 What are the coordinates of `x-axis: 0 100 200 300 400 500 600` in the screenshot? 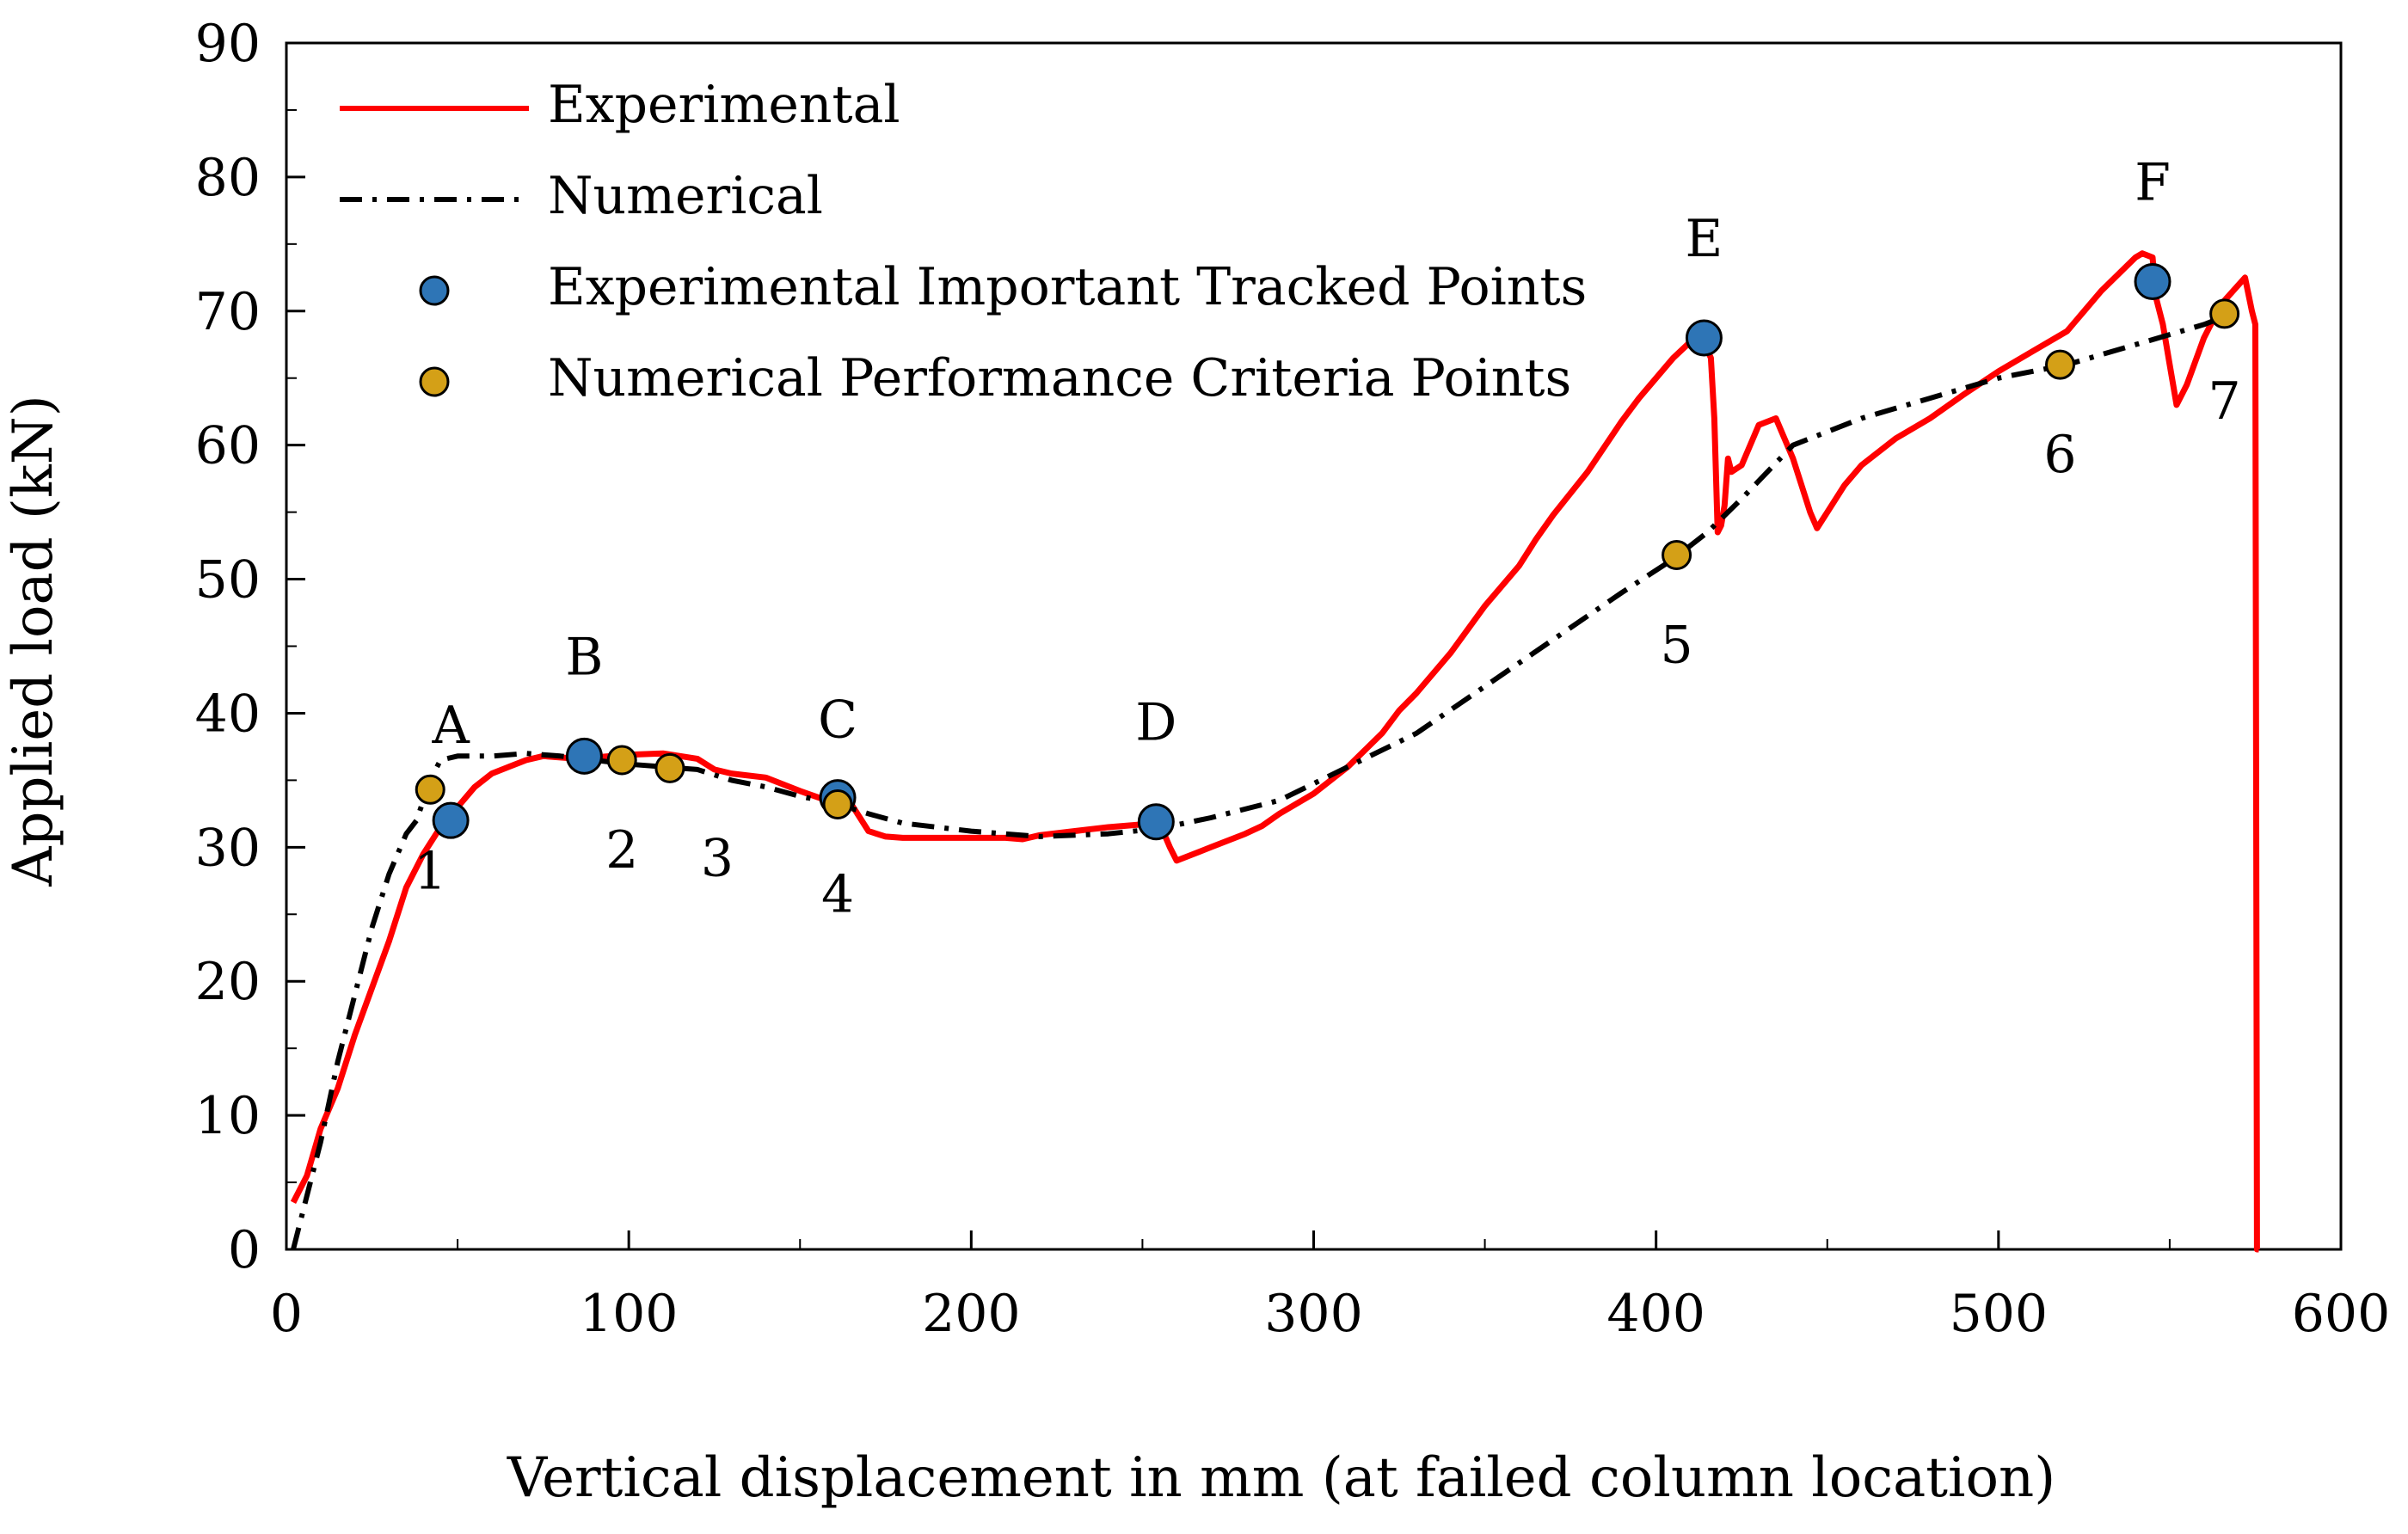 It's located at (1330, 1287).